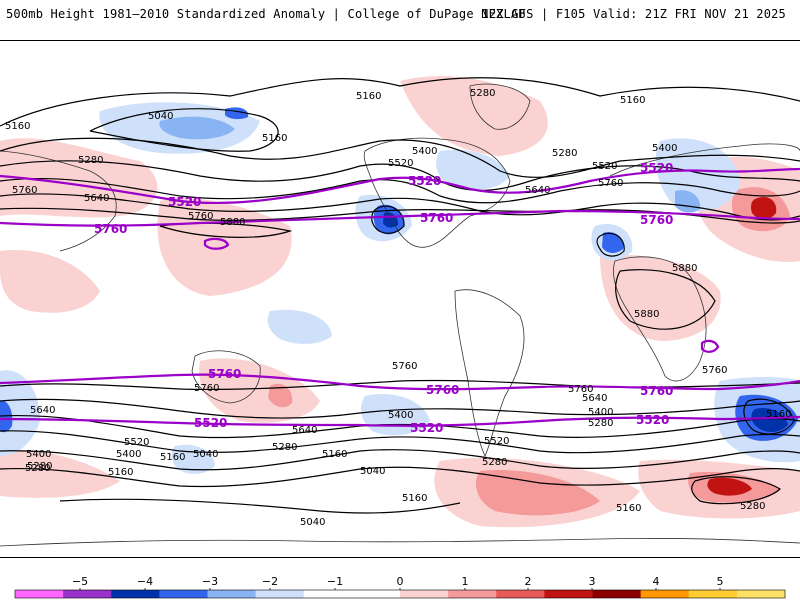 The width and height of the screenshot is (800, 600). I want to click on contour-5280-north, so click(400, 157).